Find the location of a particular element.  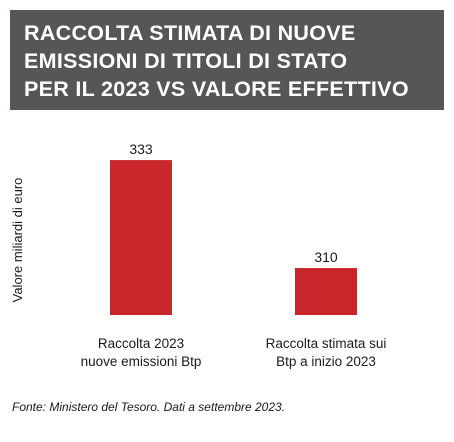

chart-title-line-2: EMISSIONI DI TITOLI DI STATO is located at coordinates (186, 61).